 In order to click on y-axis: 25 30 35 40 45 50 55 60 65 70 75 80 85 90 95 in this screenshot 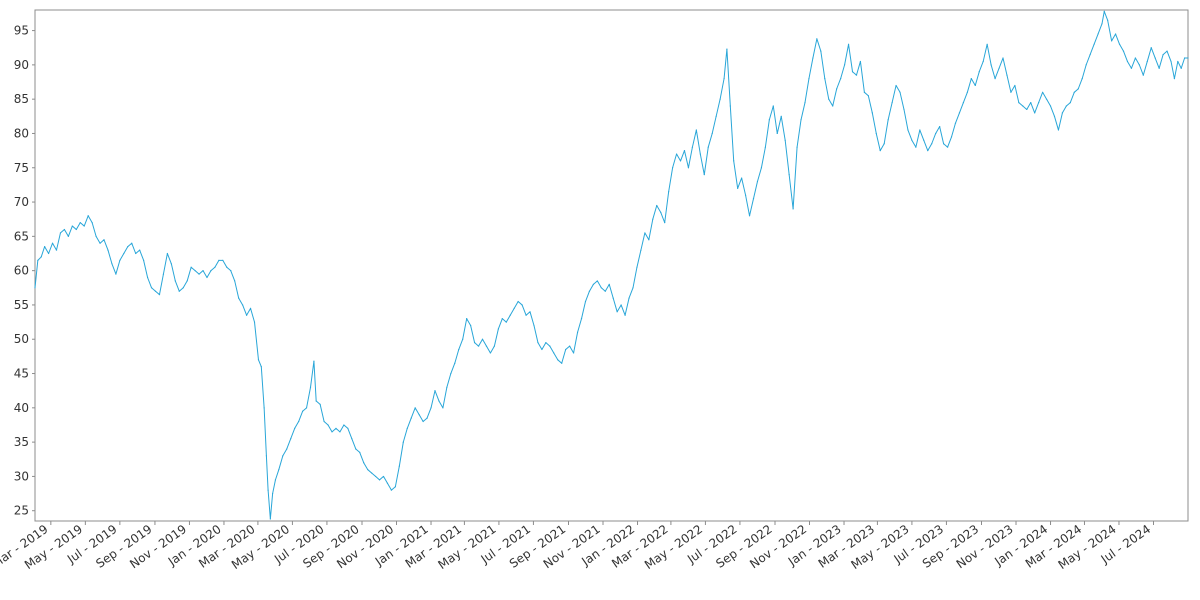, I will do `click(24, 271)`.